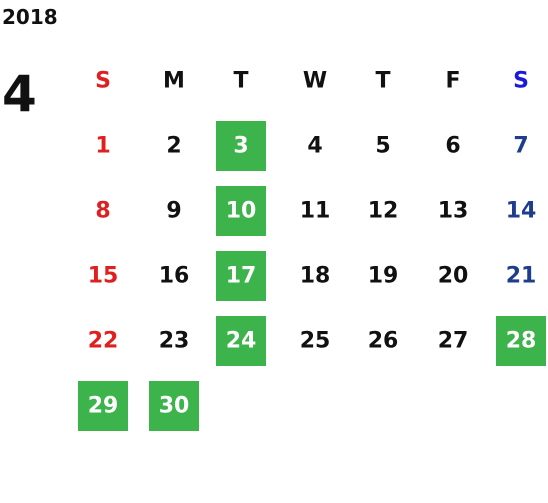 The height and width of the screenshot is (503, 548). I want to click on day-number: 29, so click(103, 406).